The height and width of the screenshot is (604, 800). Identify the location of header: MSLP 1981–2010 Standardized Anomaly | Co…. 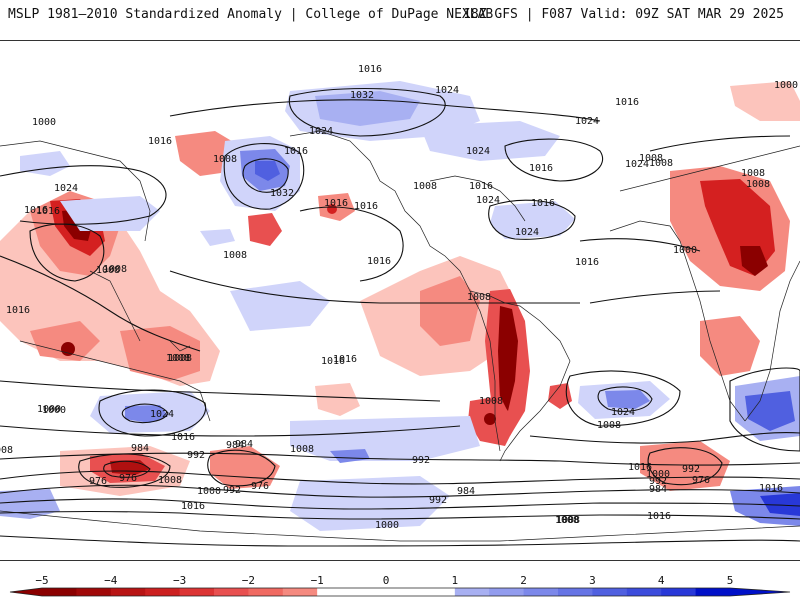
(400, 18).